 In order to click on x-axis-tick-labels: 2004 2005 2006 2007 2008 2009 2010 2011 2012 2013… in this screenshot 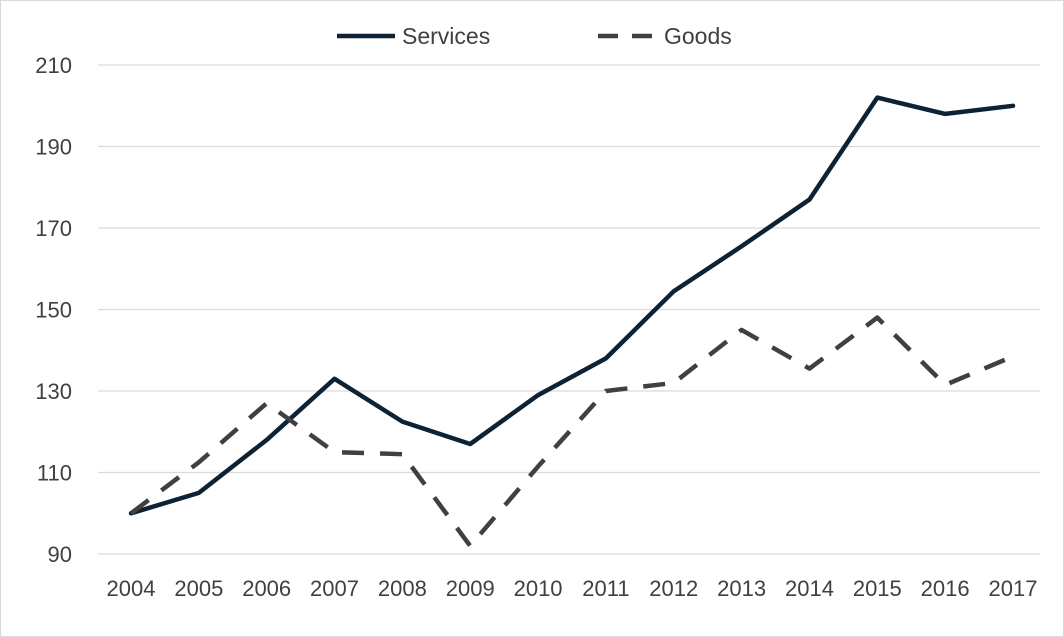, I will do `click(572, 588)`.